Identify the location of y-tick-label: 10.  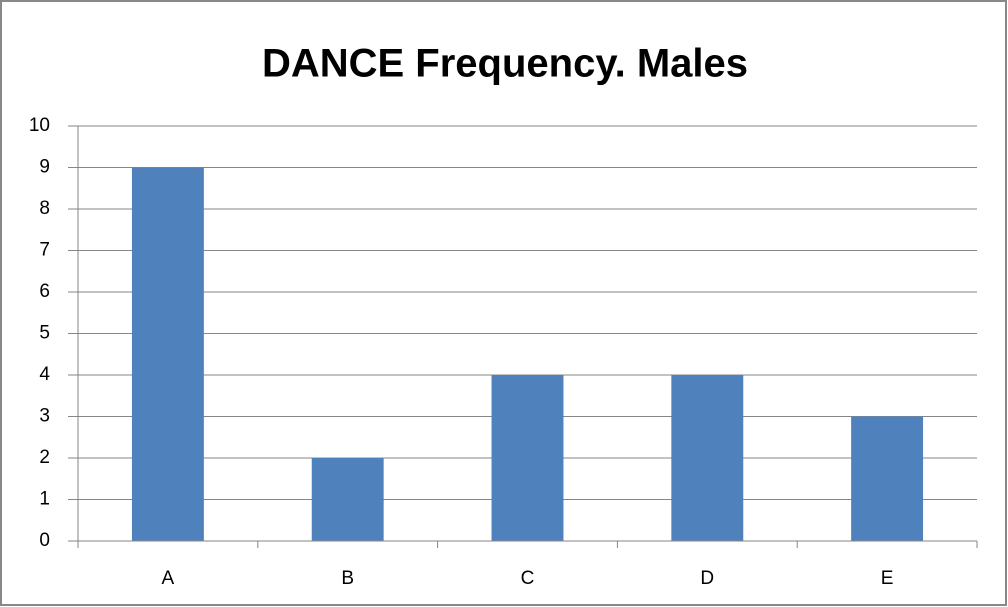
(39, 125).